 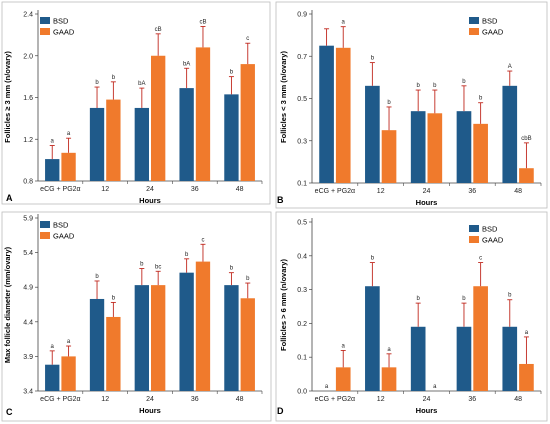 I want to click on y-tick-label: 5.9, so click(x=28, y=219).